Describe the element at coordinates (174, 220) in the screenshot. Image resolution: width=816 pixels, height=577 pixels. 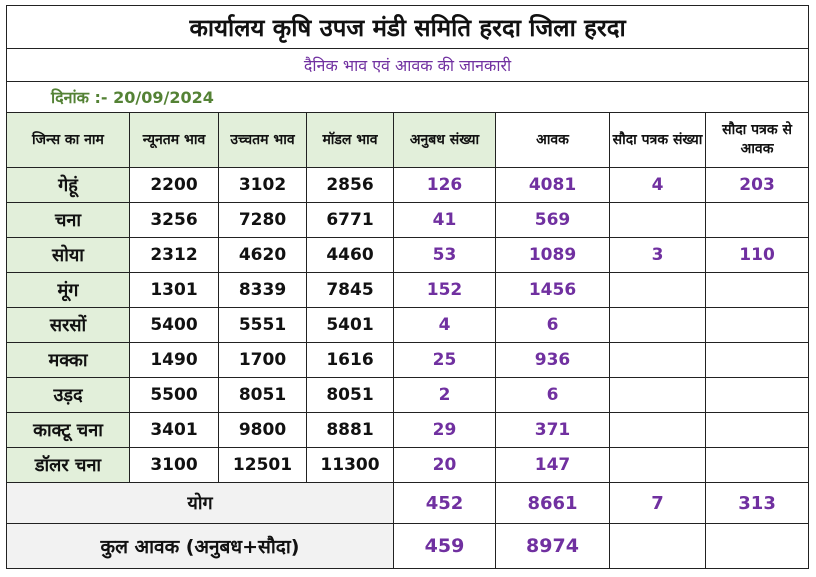
I see `min-price: 3256` at that location.